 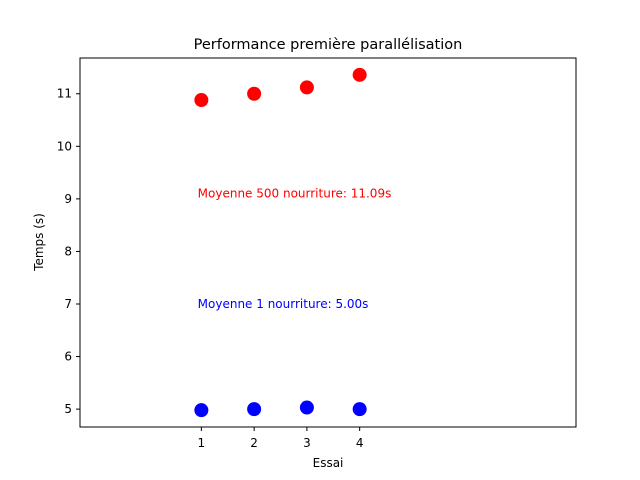 I want to click on y-tick-label: 10, so click(x=64, y=146).